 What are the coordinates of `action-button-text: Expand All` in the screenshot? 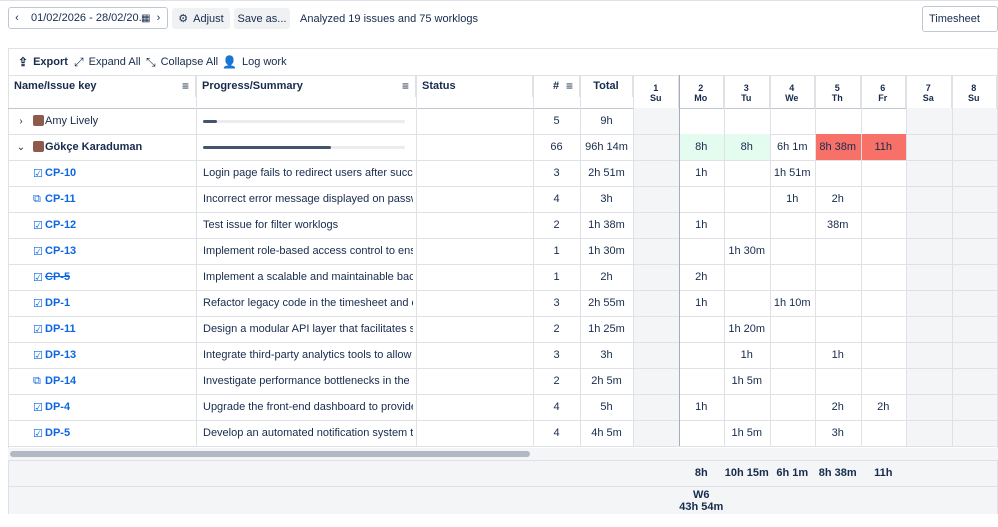 It's located at (114, 62).